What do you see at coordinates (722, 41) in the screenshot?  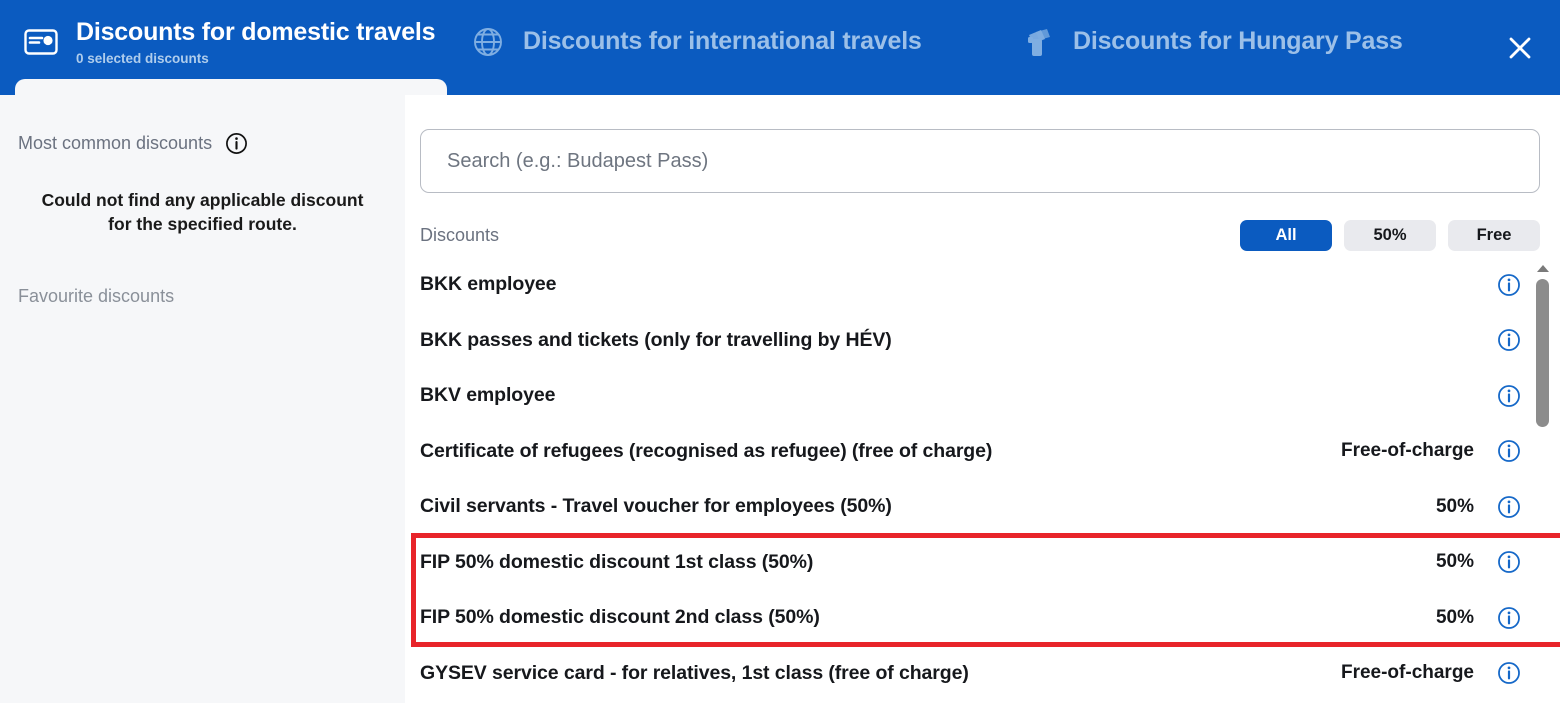 I see `tab-international-title: Discounts for international travels` at bounding box center [722, 41].